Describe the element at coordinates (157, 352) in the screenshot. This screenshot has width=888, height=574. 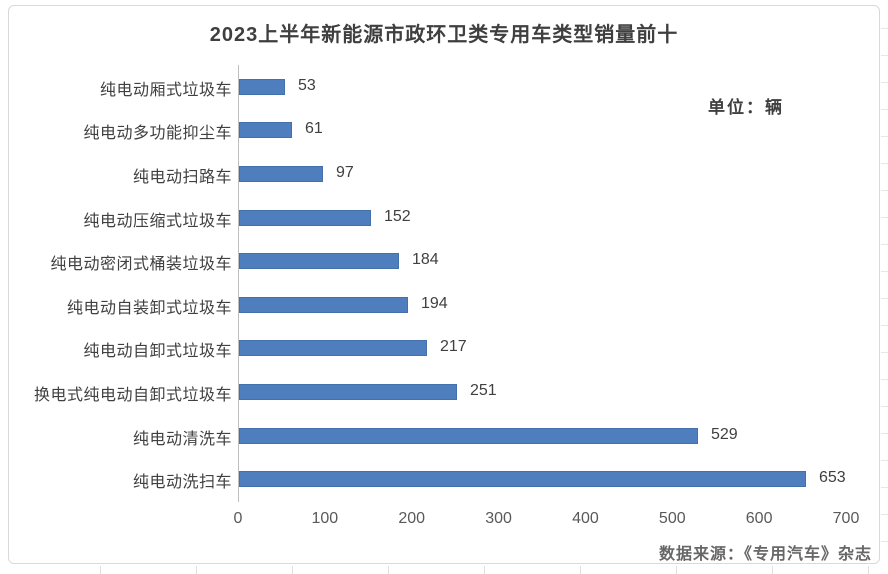
I see `category-label: 纯电动自卸式垃圾车` at that location.